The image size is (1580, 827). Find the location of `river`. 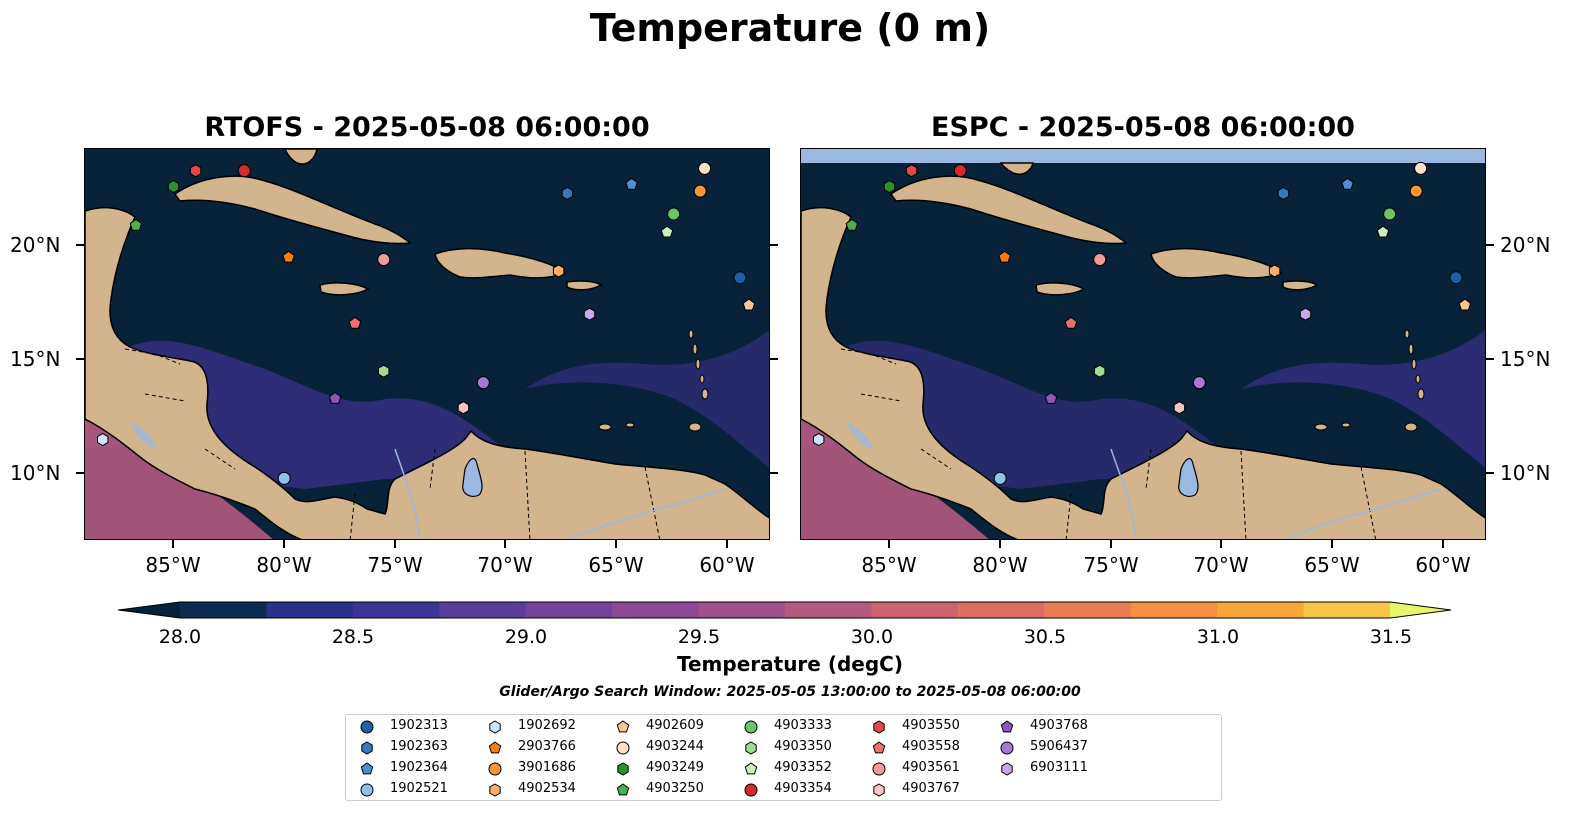

river is located at coordinates (560, 493).